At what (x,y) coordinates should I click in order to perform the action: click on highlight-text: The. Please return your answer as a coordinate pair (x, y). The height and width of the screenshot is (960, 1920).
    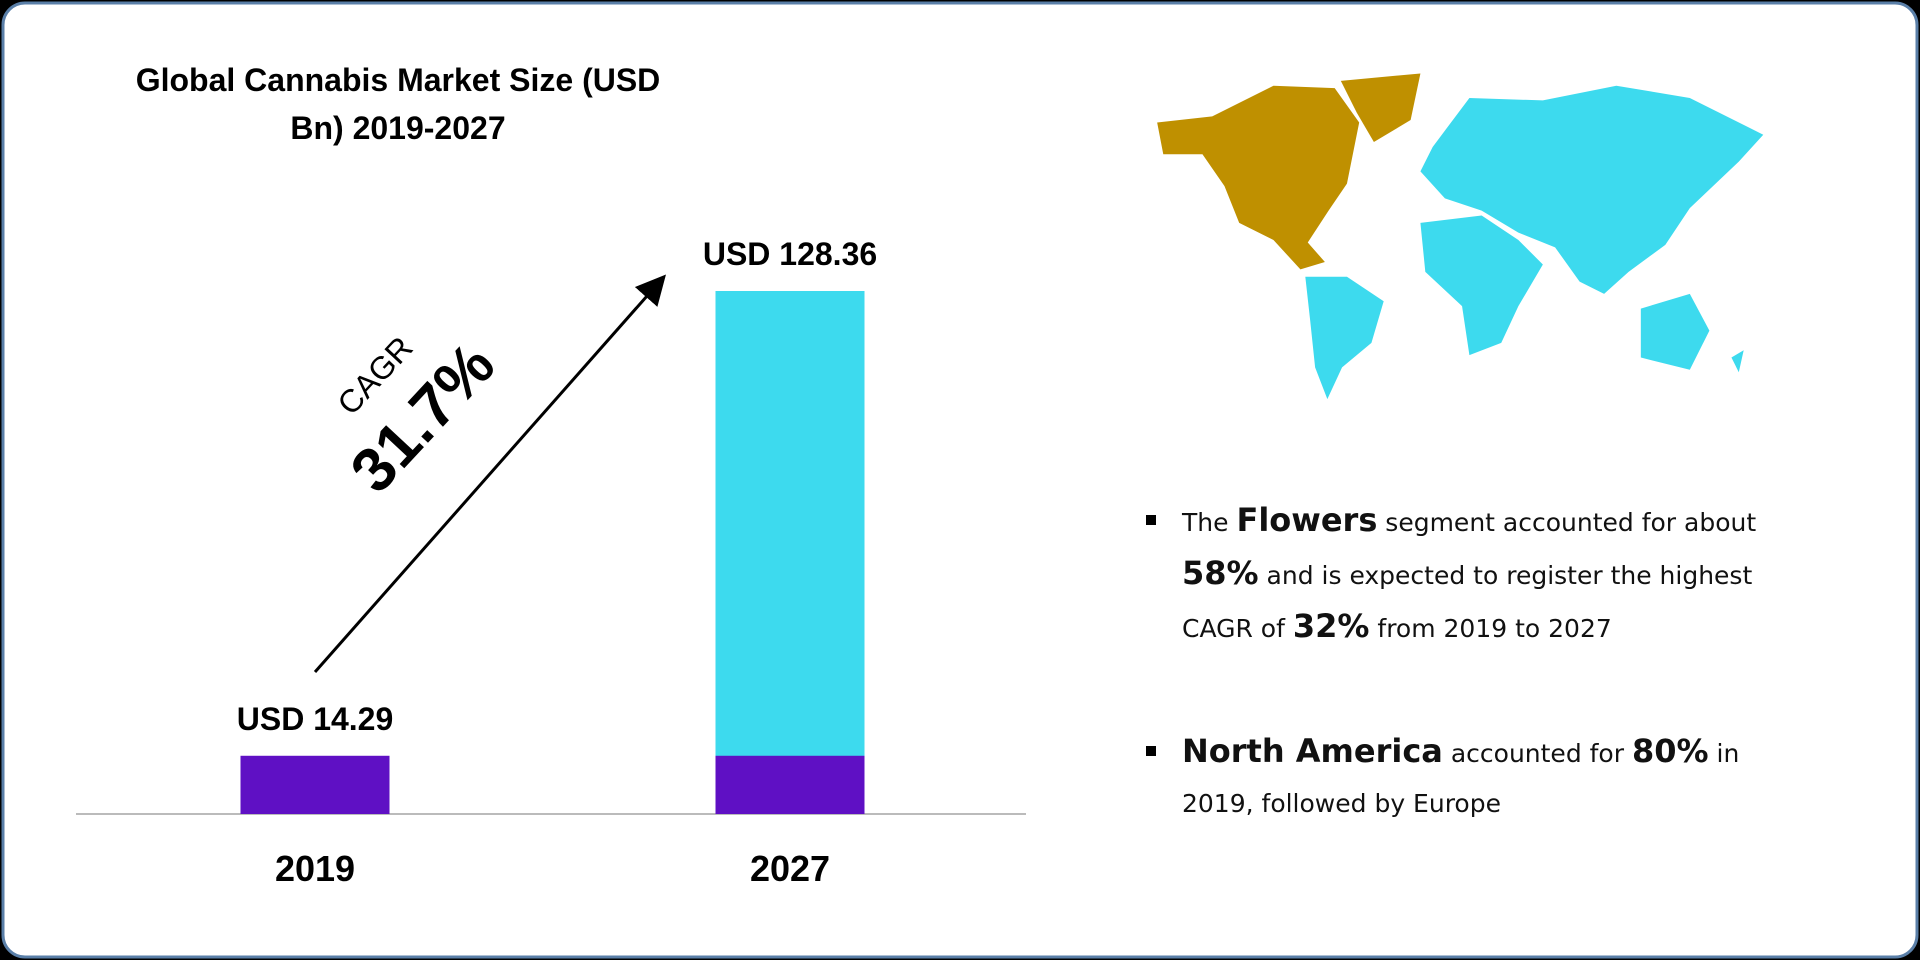
    Looking at the image, I should click on (1209, 522).